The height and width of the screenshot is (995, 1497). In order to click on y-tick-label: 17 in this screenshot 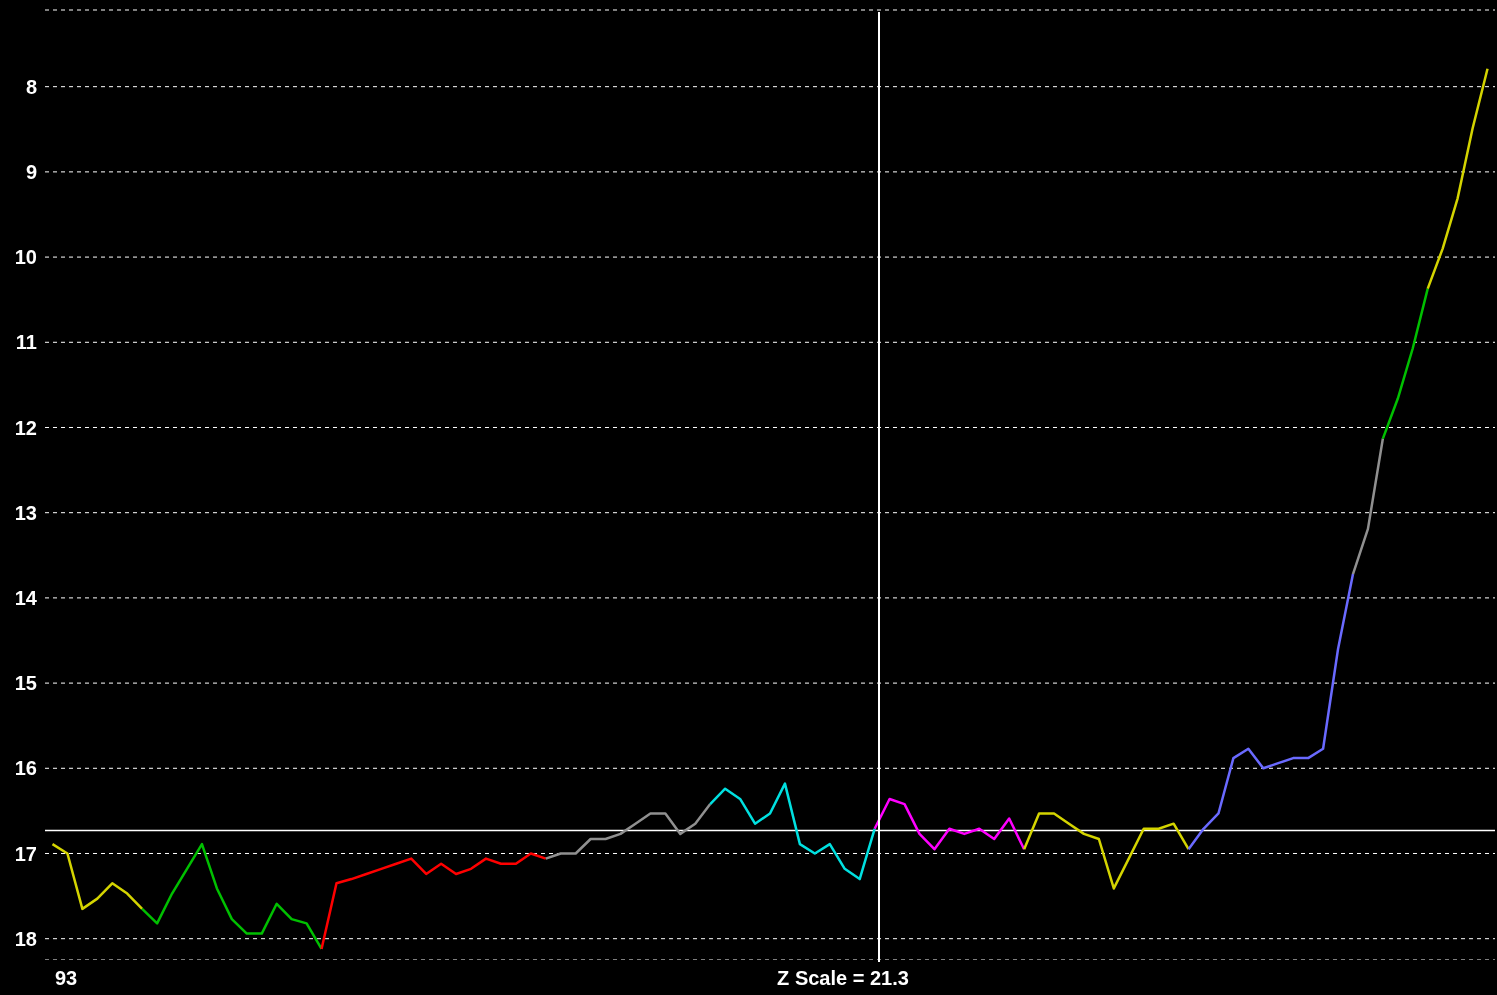, I will do `click(25, 853)`.